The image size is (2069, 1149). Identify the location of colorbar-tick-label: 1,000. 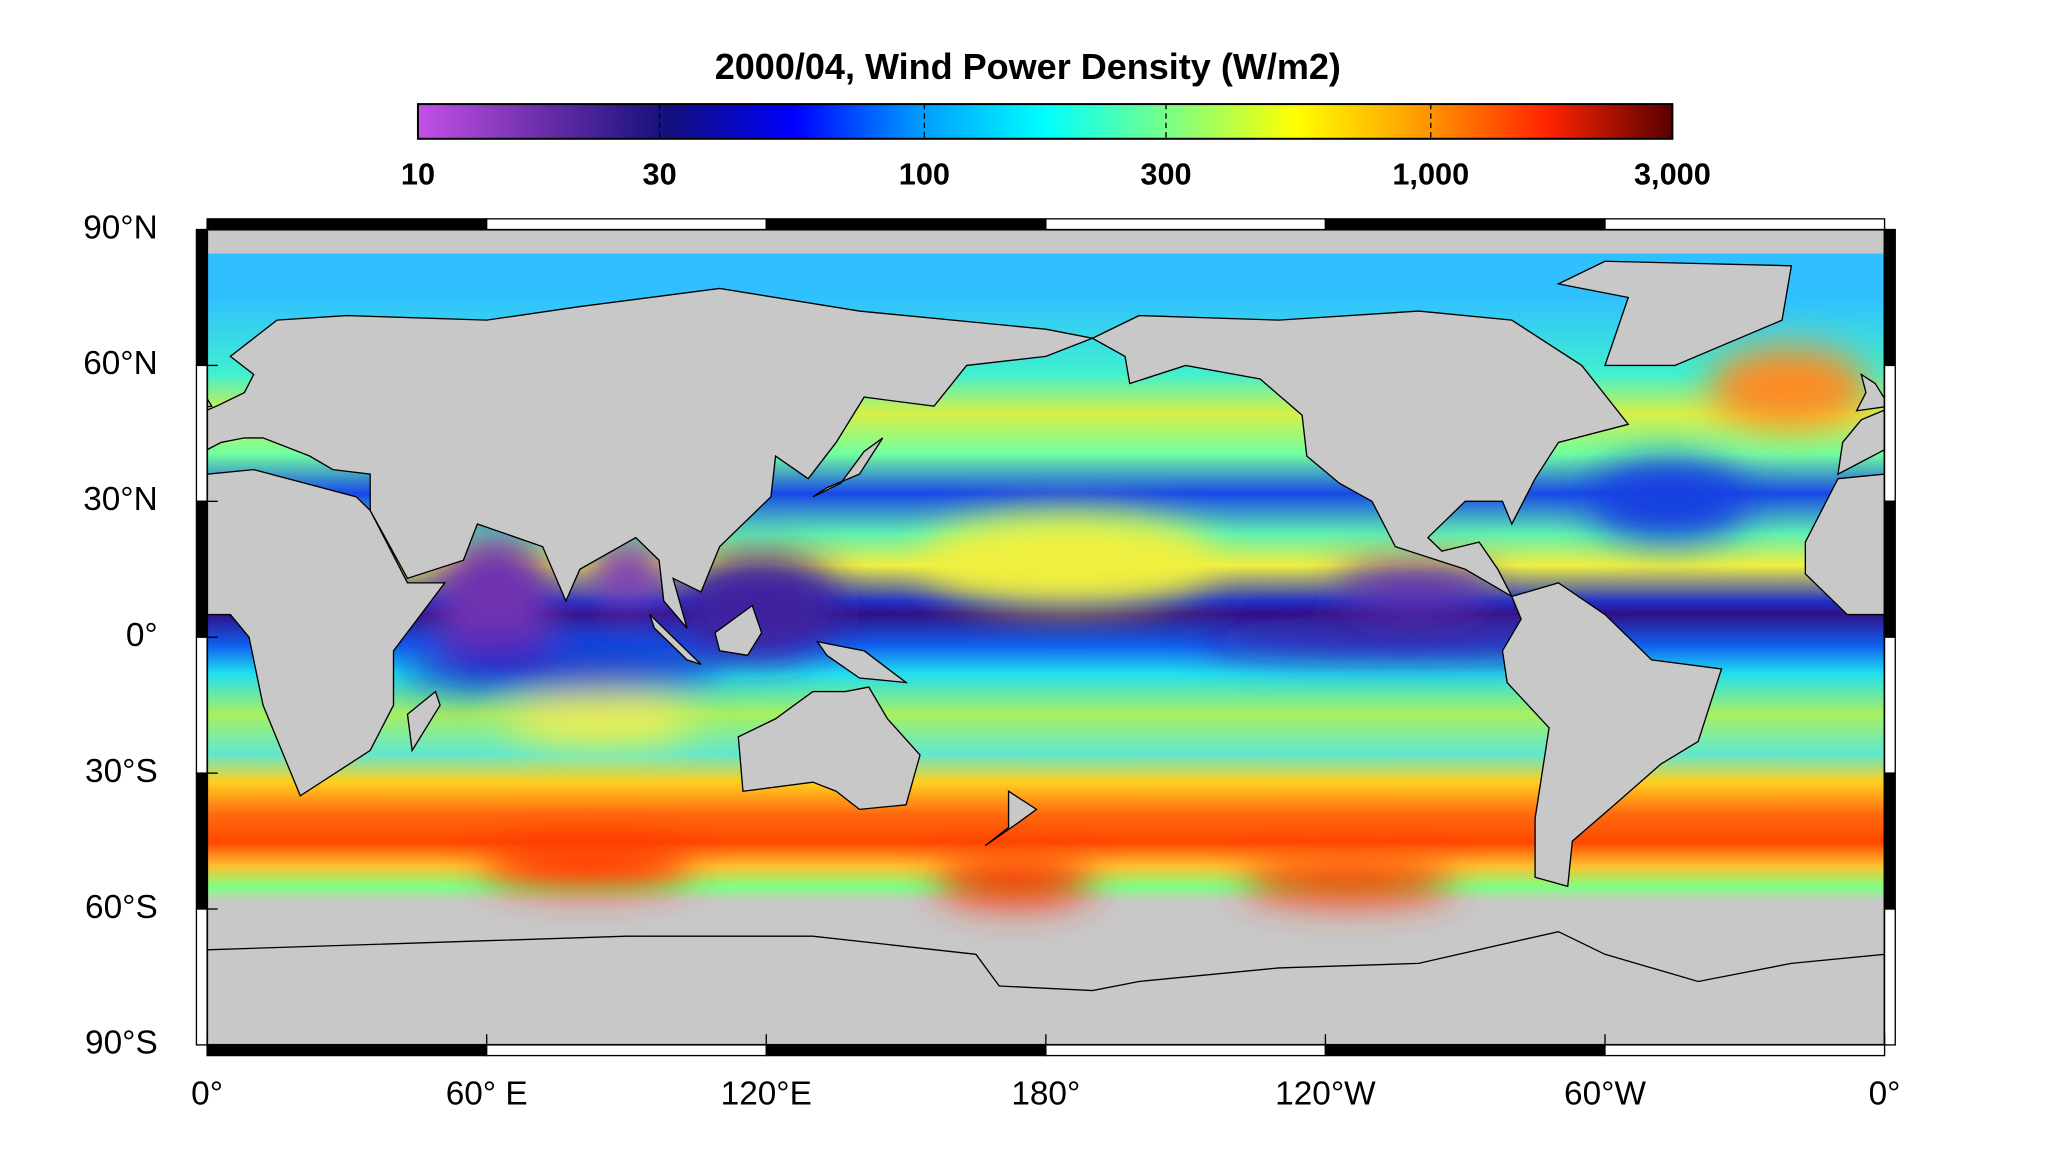
(1430, 173).